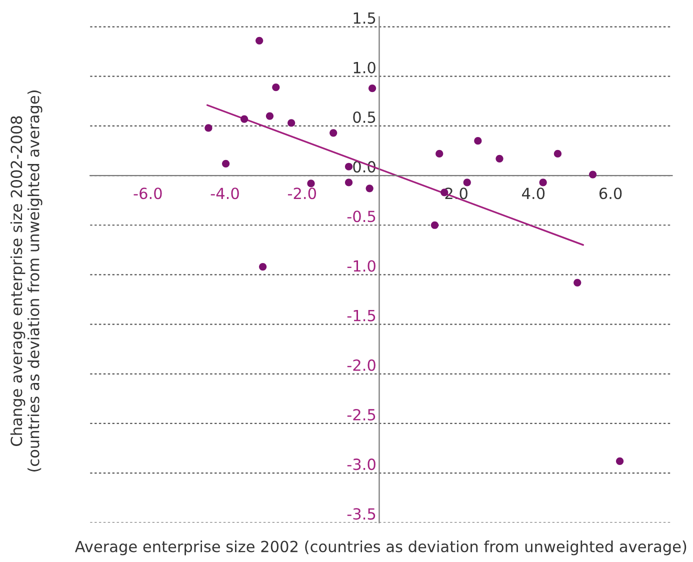 The width and height of the screenshot is (693, 562). I want to click on x-tick-label: -4.0, so click(224, 194).